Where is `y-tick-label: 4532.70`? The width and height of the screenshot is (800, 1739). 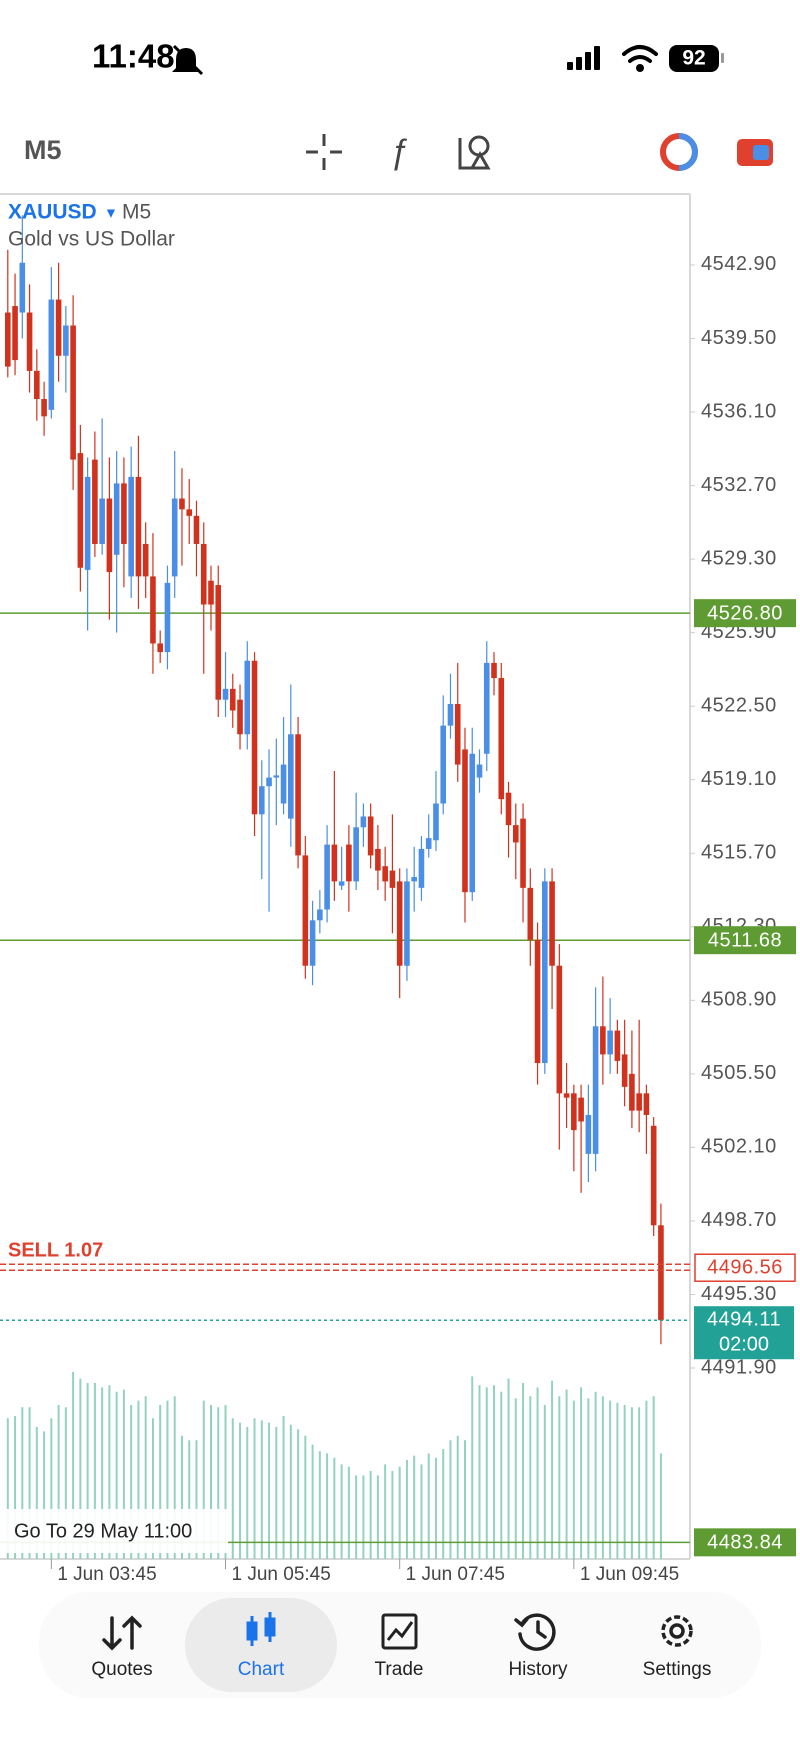
y-tick-label: 4532.70 is located at coordinates (739, 485).